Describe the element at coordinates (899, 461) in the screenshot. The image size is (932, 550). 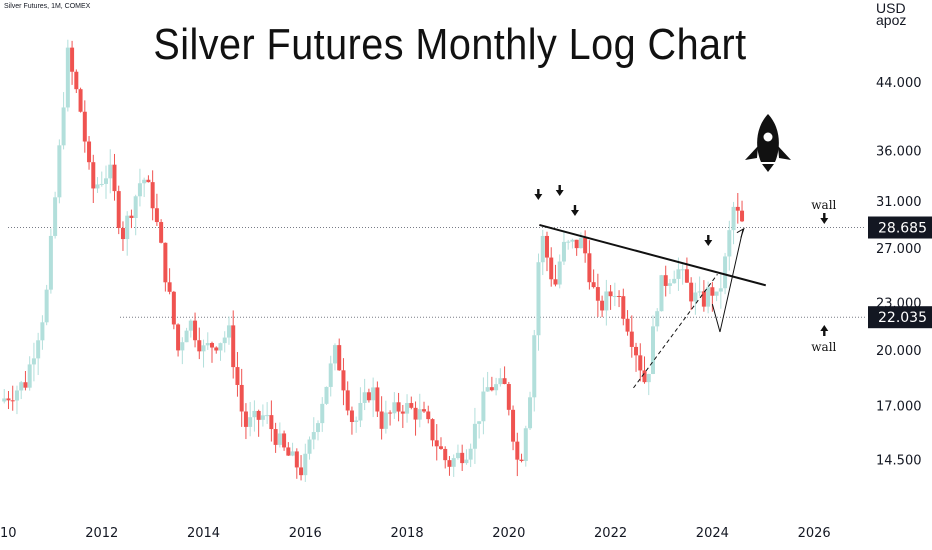
I see `y-tick-label: 14.500` at that location.